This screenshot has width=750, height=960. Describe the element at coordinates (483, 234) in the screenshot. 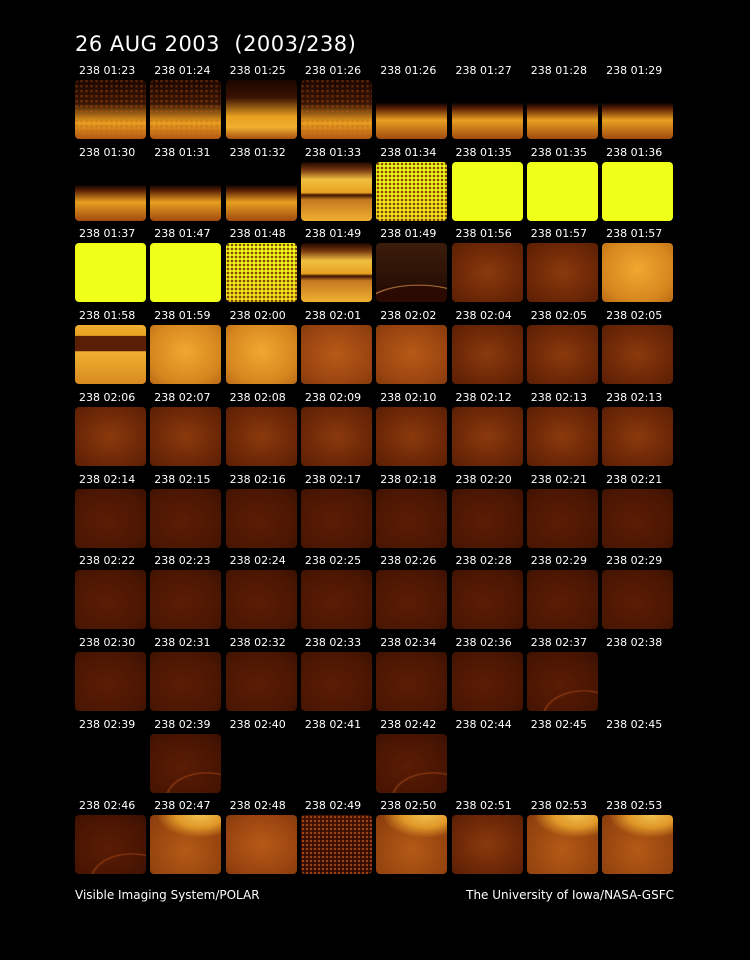

I see `frame-timestamp: 238 01:56` at that location.